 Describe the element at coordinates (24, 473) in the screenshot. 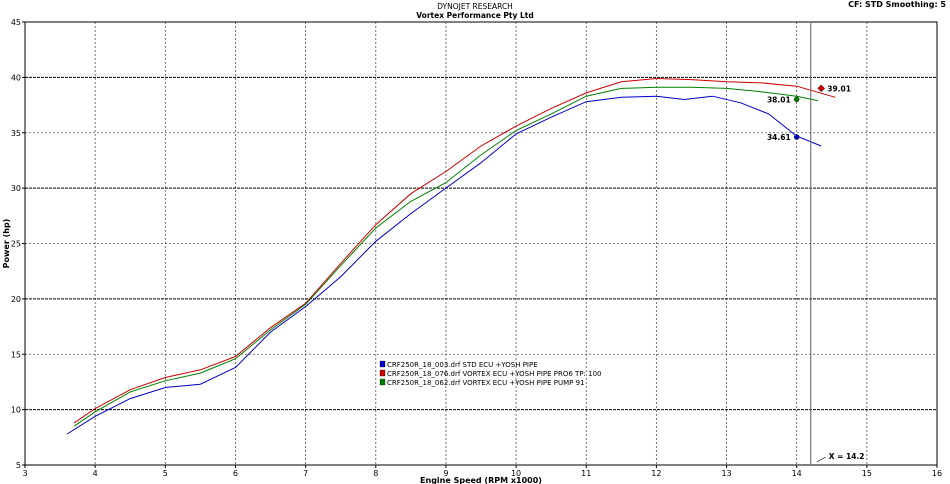

I see `x-tick-label: 3` at that location.